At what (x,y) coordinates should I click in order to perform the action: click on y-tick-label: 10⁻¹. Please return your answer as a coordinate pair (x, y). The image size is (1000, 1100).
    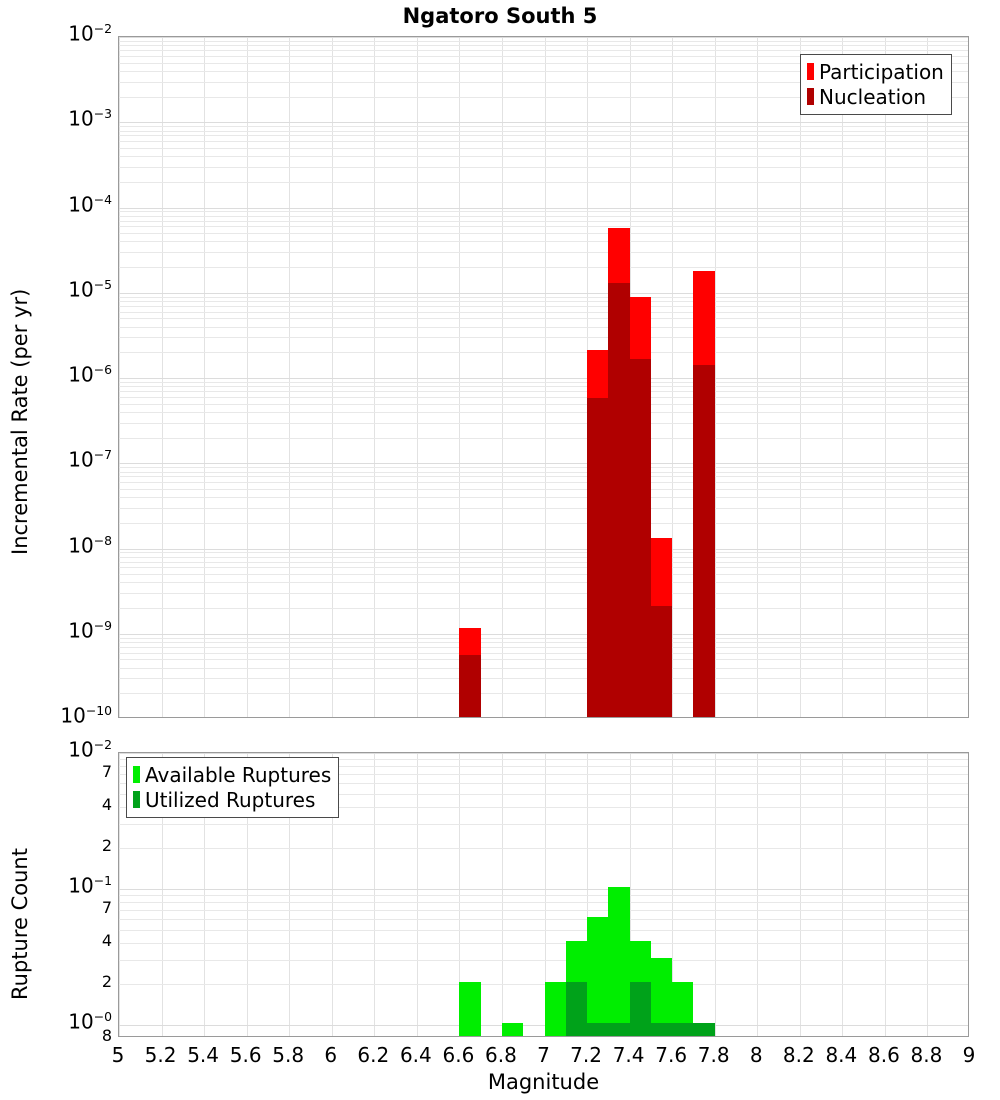
    Looking at the image, I should click on (90, 885).